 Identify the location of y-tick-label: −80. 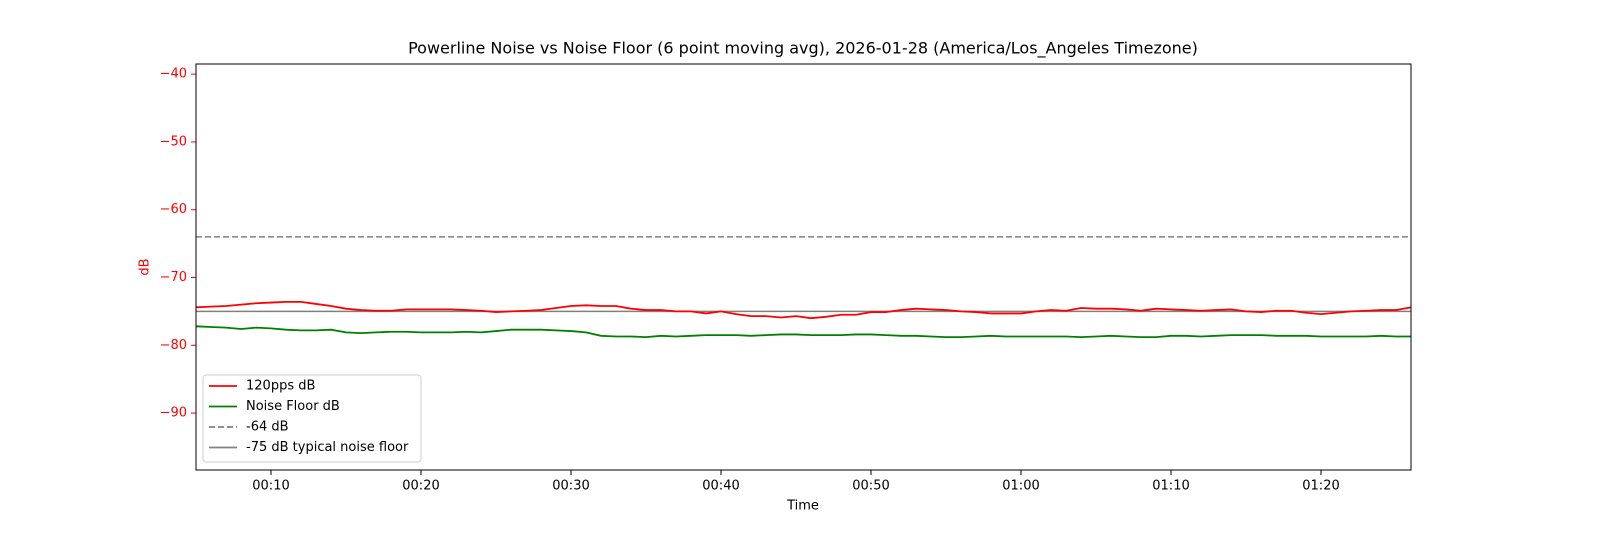
(173, 345).